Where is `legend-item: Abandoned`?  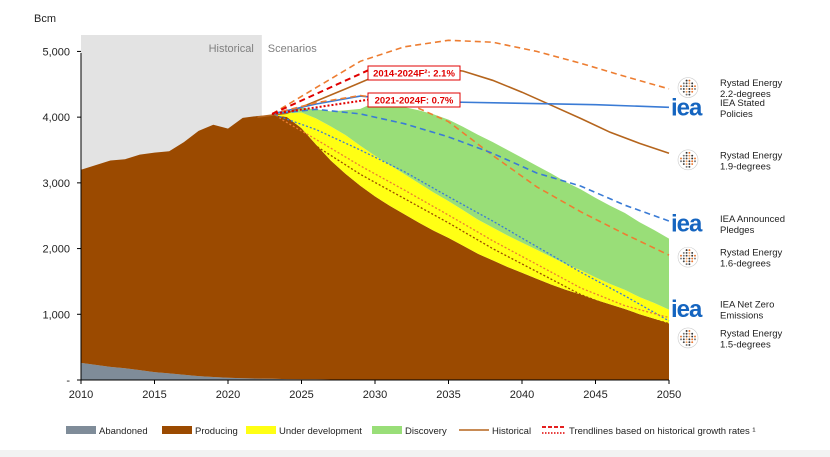
legend-item: Abandoned is located at coordinates (107, 431).